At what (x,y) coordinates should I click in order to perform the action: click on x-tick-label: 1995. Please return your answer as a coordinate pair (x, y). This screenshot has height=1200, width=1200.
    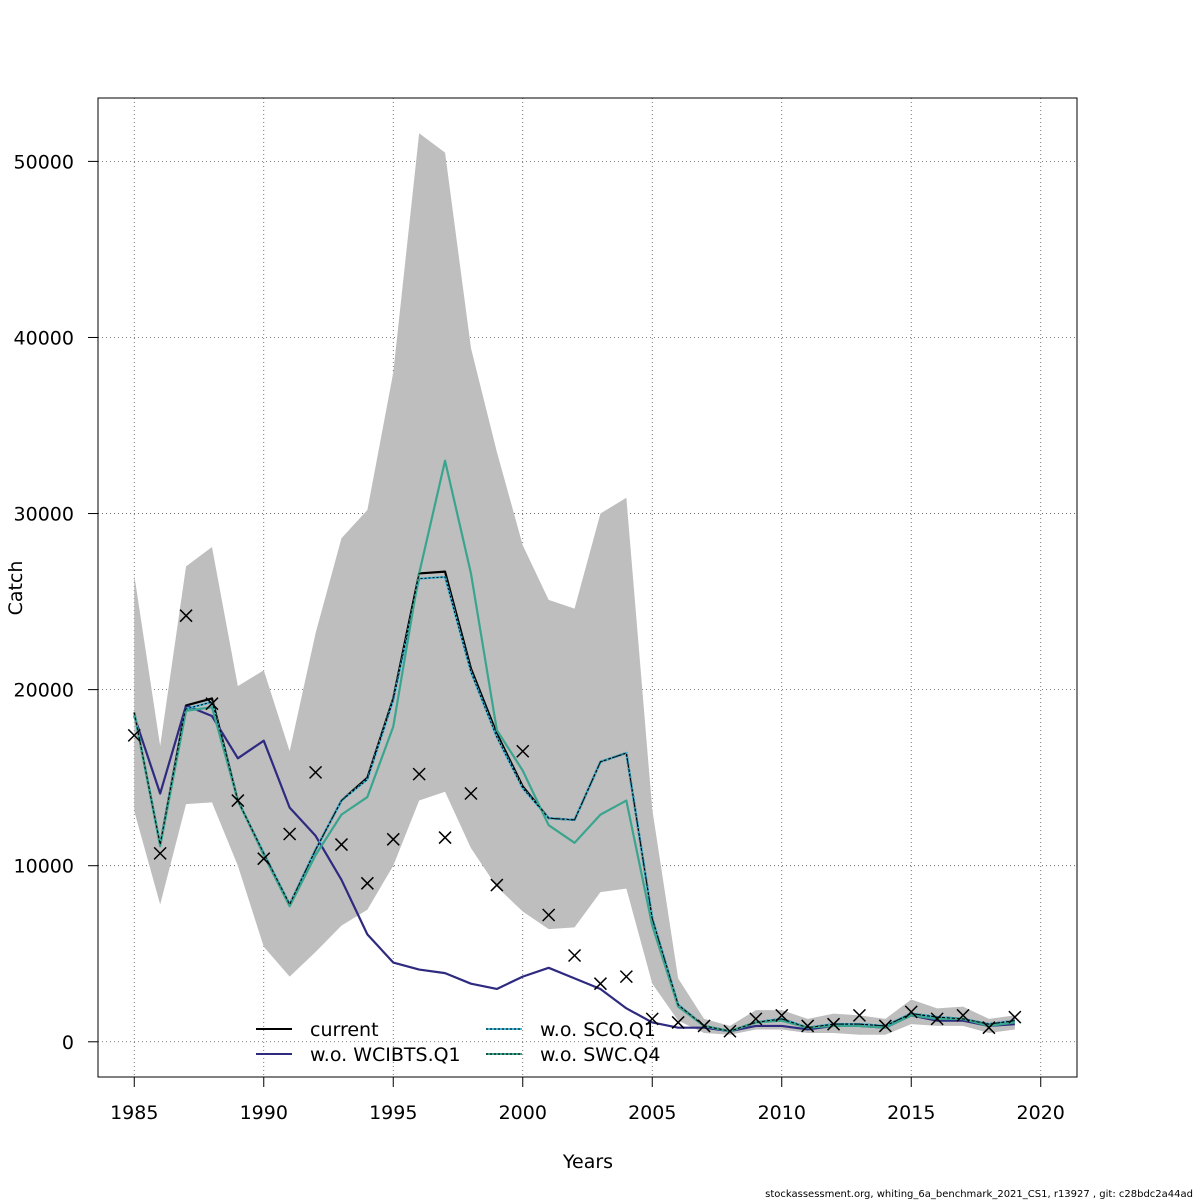
    Looking at the image, I should click on (393, 1113).